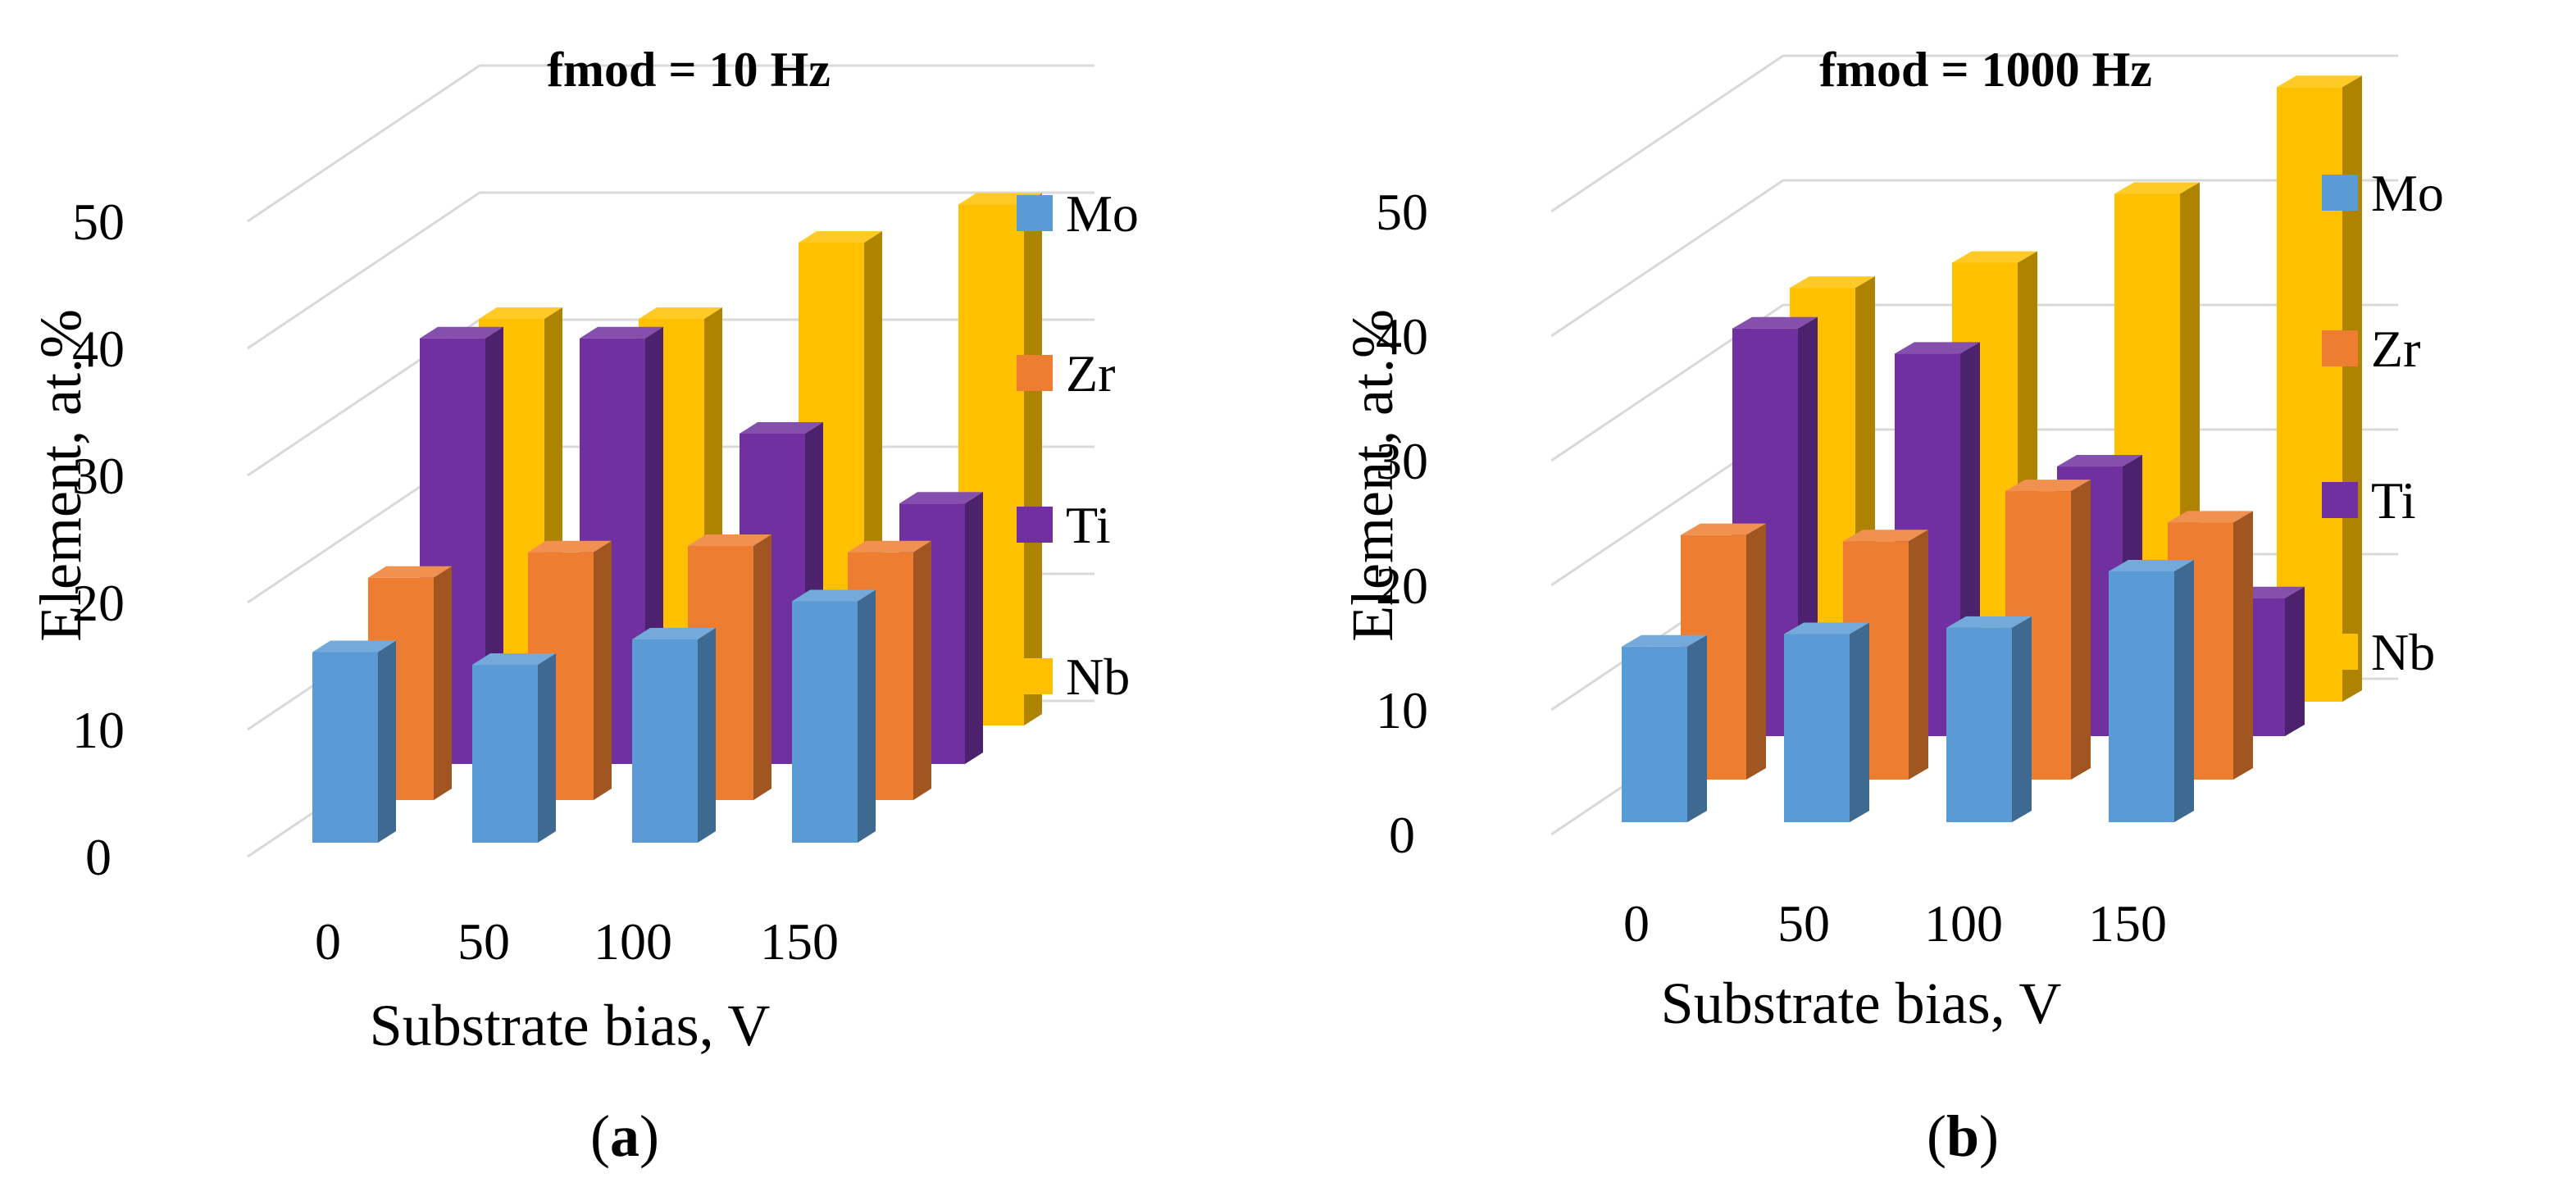 The width and height of the screenshot is (2576, 1196). I want to click on y-tick-label: 40, so click(98, 349).